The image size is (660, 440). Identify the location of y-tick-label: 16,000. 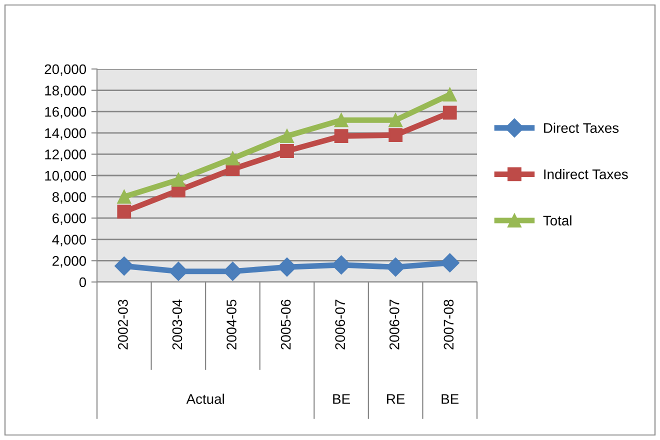
(65, 112).